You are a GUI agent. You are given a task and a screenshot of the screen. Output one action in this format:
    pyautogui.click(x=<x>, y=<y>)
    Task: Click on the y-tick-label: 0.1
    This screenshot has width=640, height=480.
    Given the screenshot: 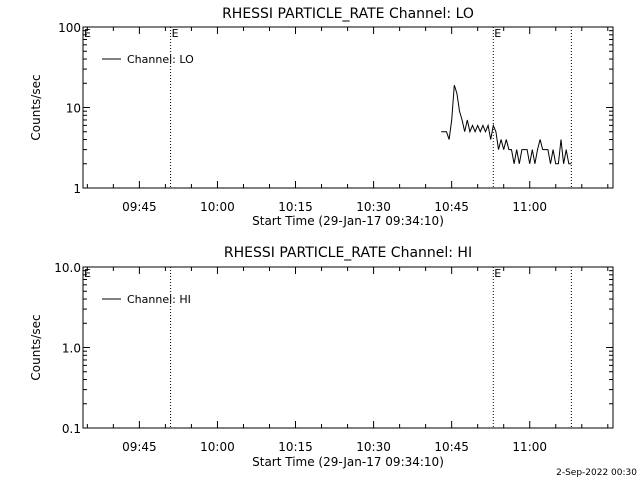 What is the action you would take?
    pyautogui.click(x=71, y=429)
    